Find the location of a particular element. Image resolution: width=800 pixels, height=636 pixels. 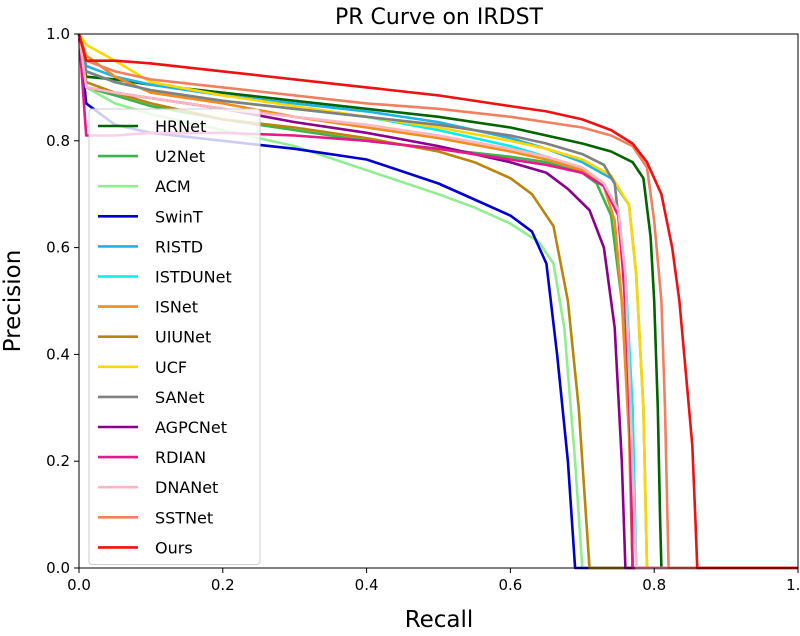

x-tick-label: 1.0 is located at coordinates (793, 585).